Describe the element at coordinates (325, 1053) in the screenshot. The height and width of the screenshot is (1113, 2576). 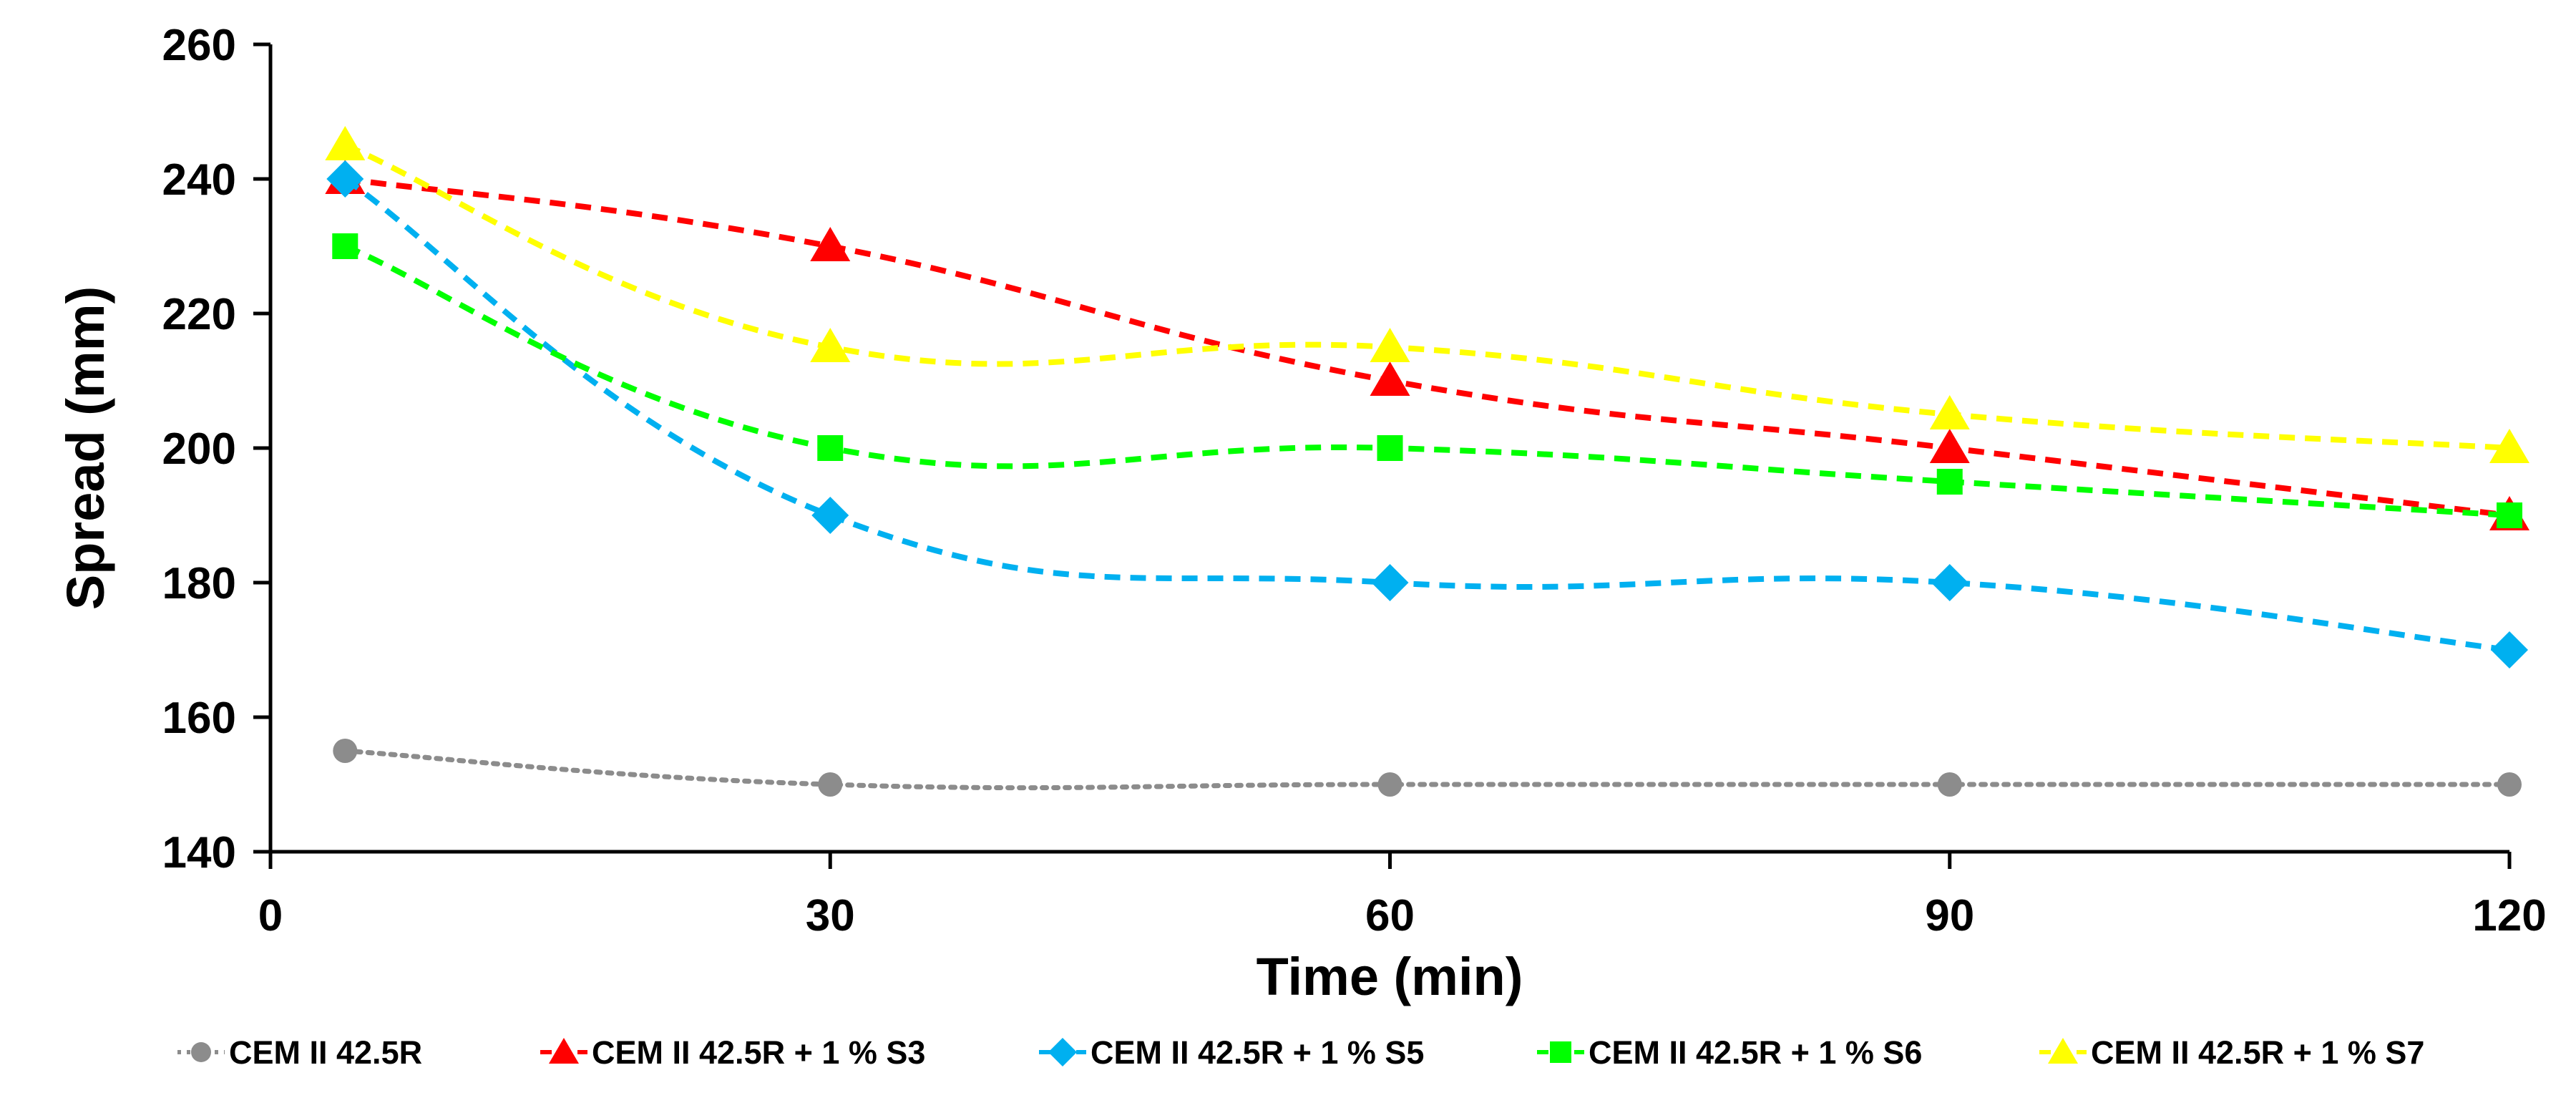
I see `legend-label-1: CEM II 42.5R` at that location.